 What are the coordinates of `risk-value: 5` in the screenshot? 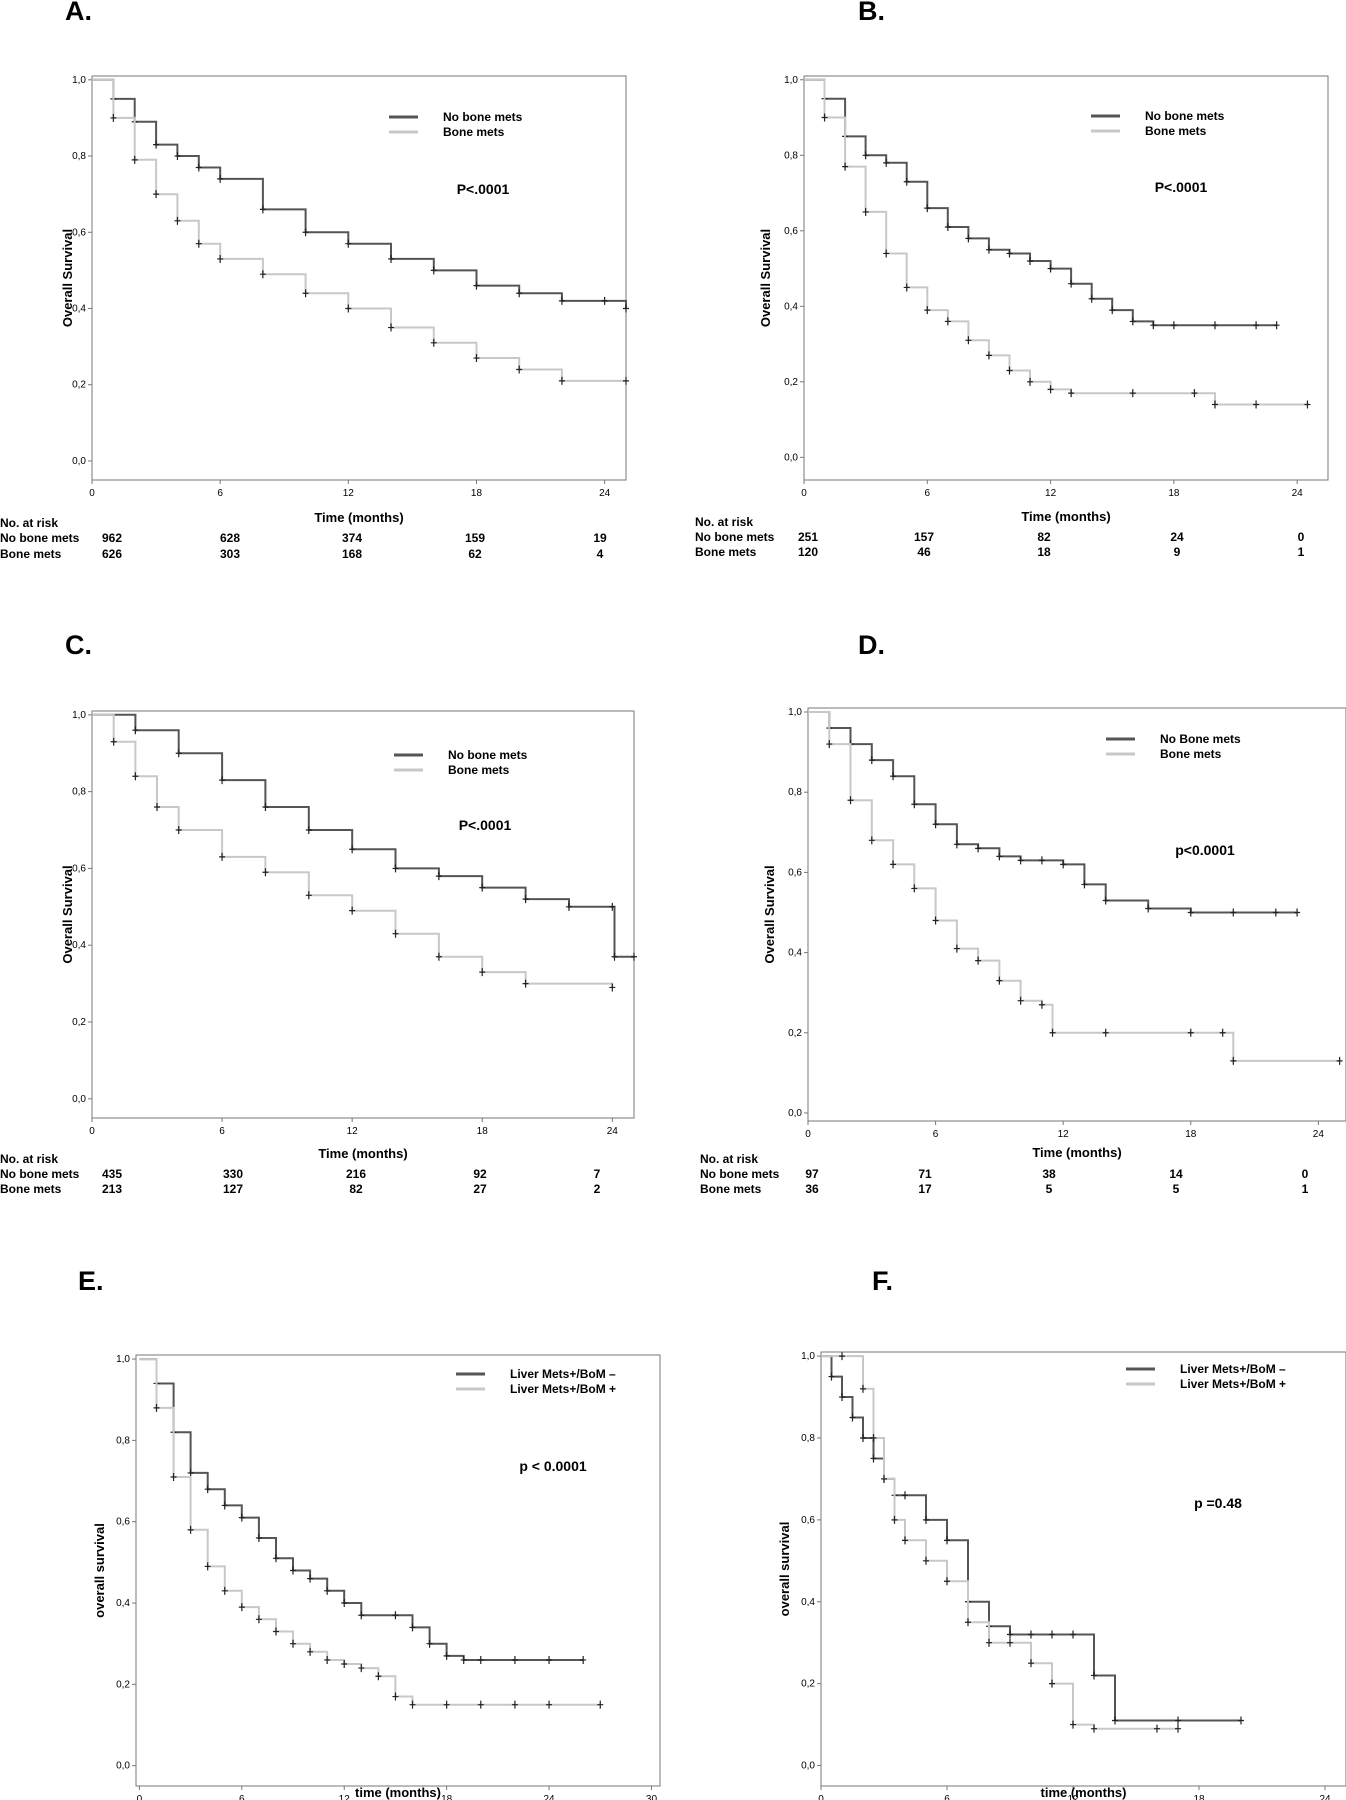 It's located at (1176, 1189).